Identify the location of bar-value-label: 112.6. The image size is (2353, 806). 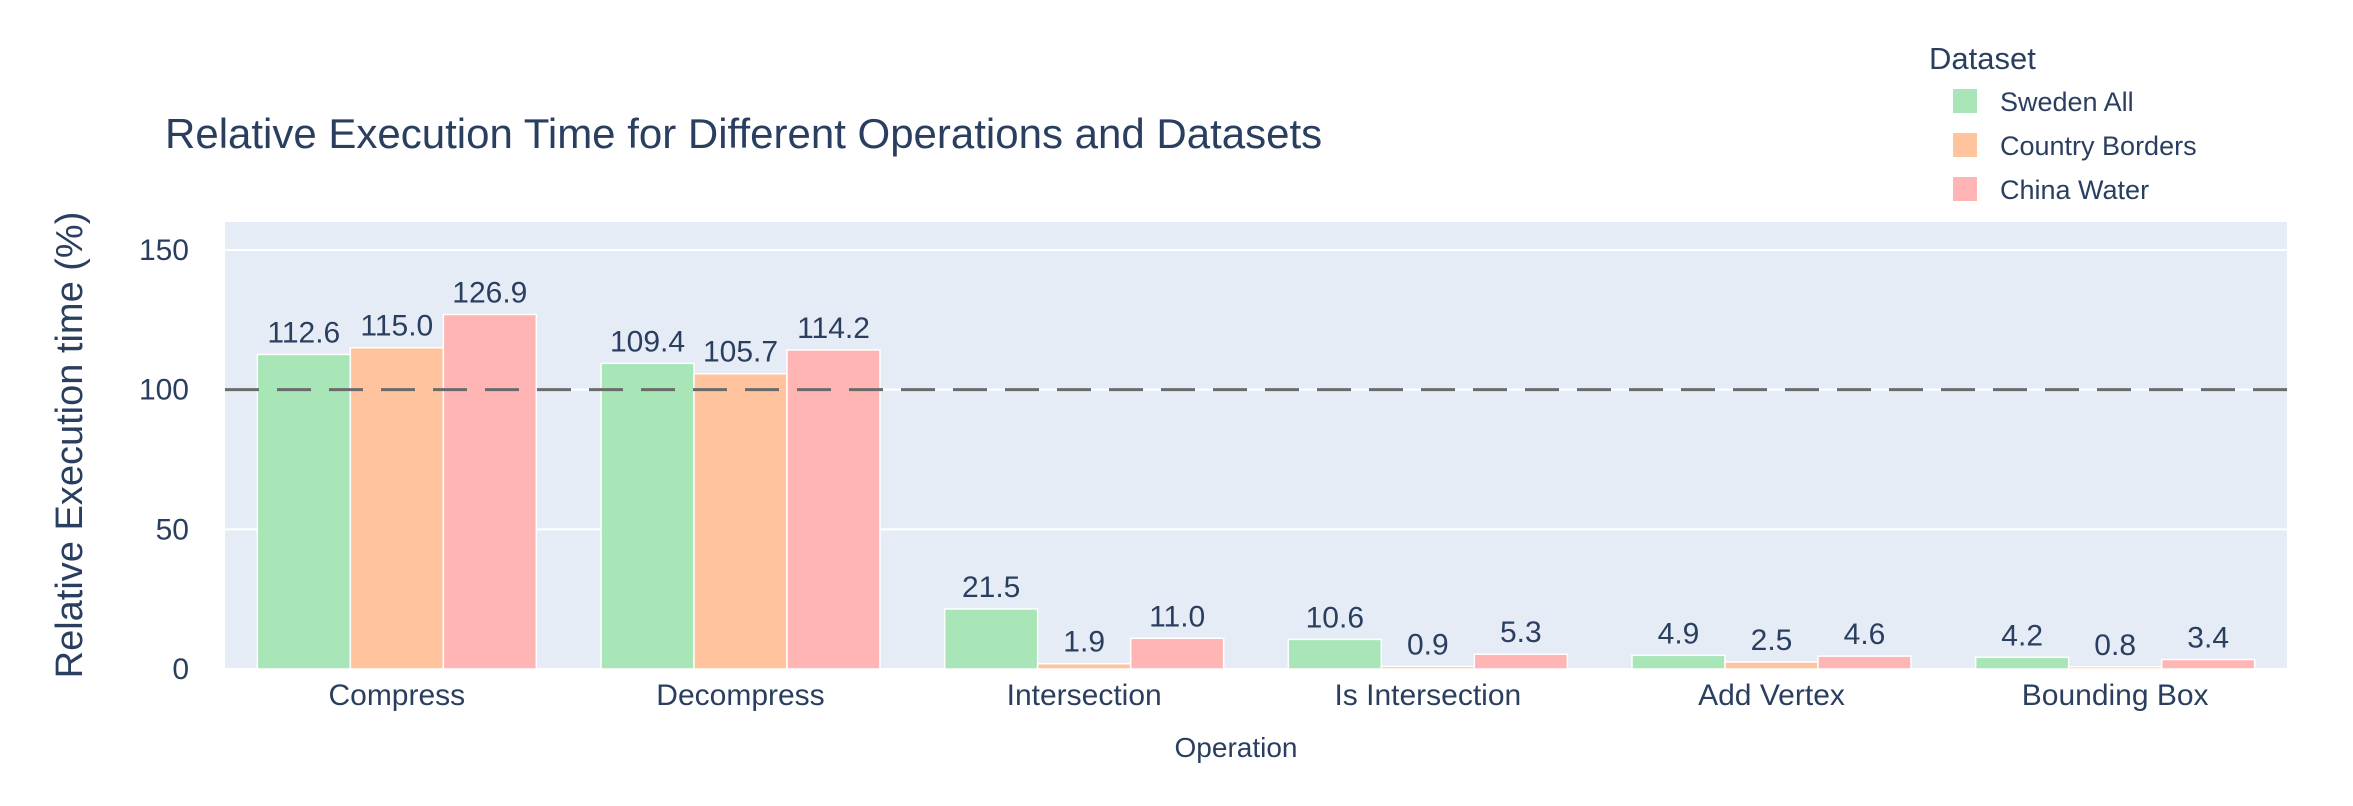
(303, 332).